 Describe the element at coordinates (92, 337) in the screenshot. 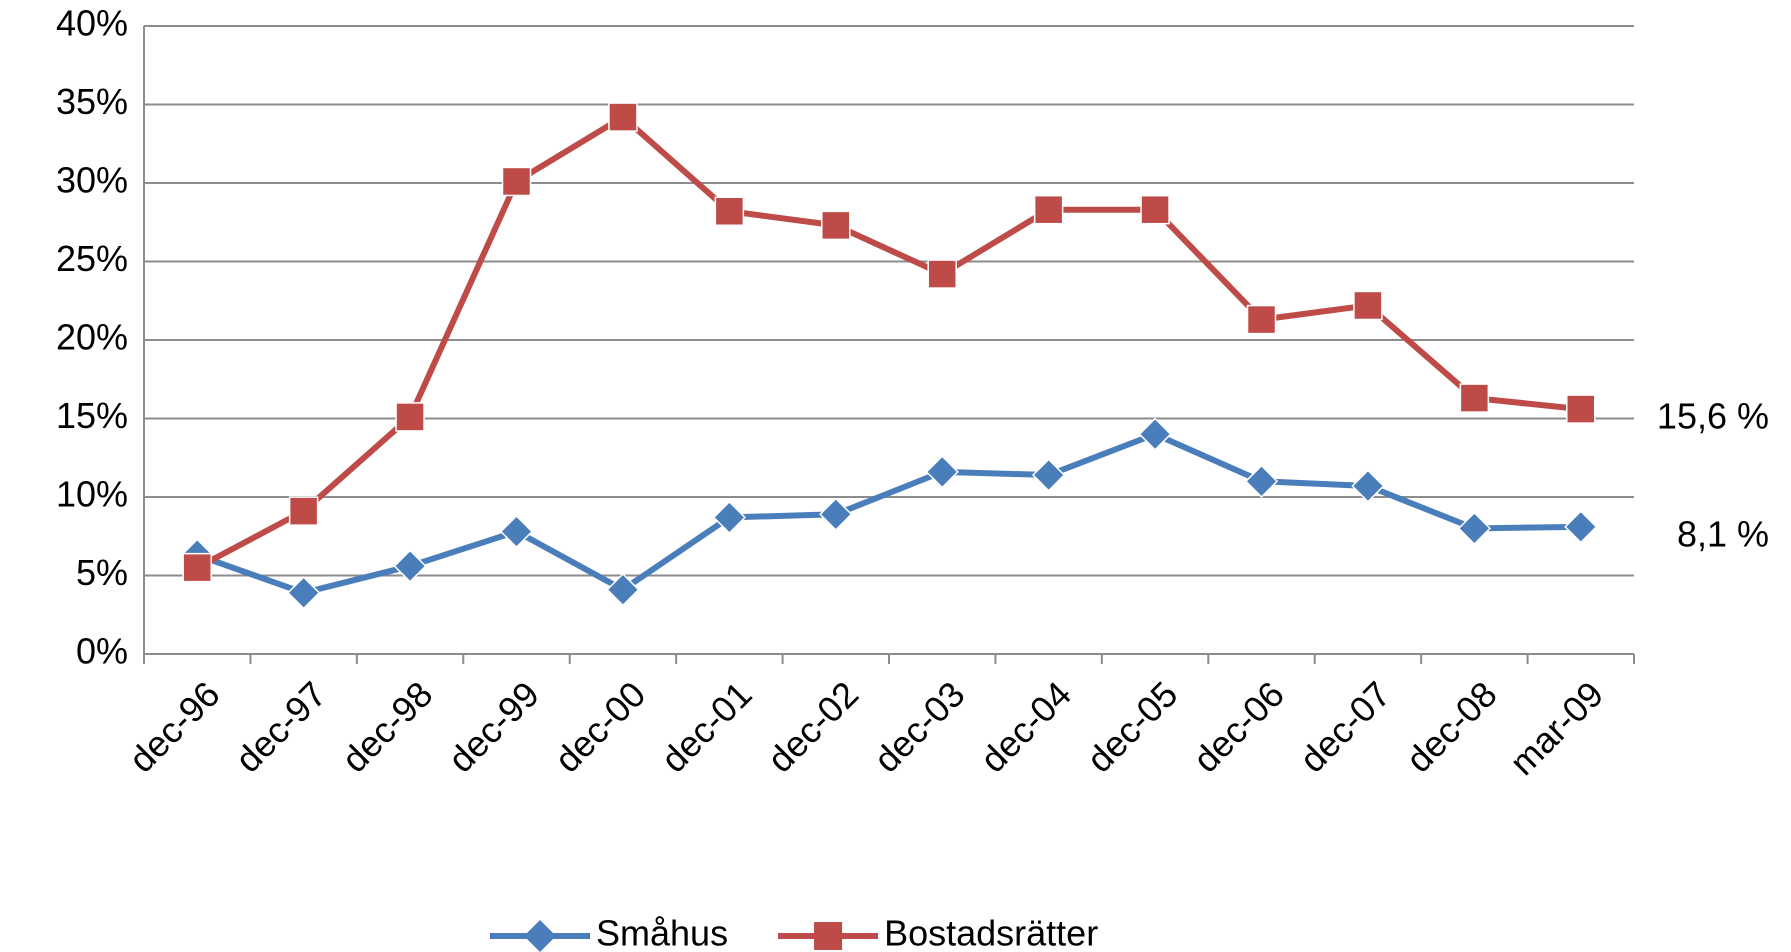

I see `y-tick-label: 20%` at that location.